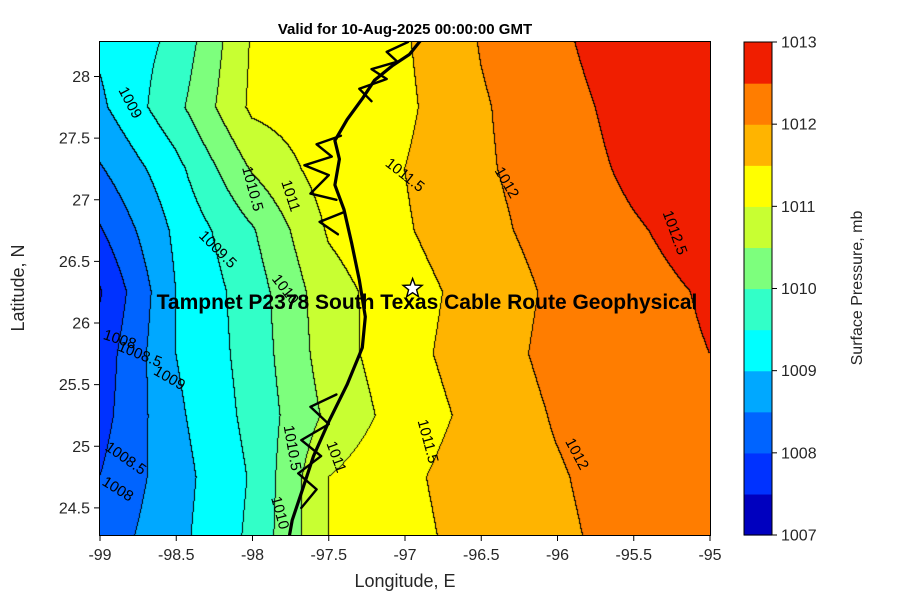 Image resolution: width=900 pixels, height=600 pixels. What do you see at coordinates (481, 555) in the screenshot?
I see `x-tick-label: -96.5` at bounding box center [481, 555].